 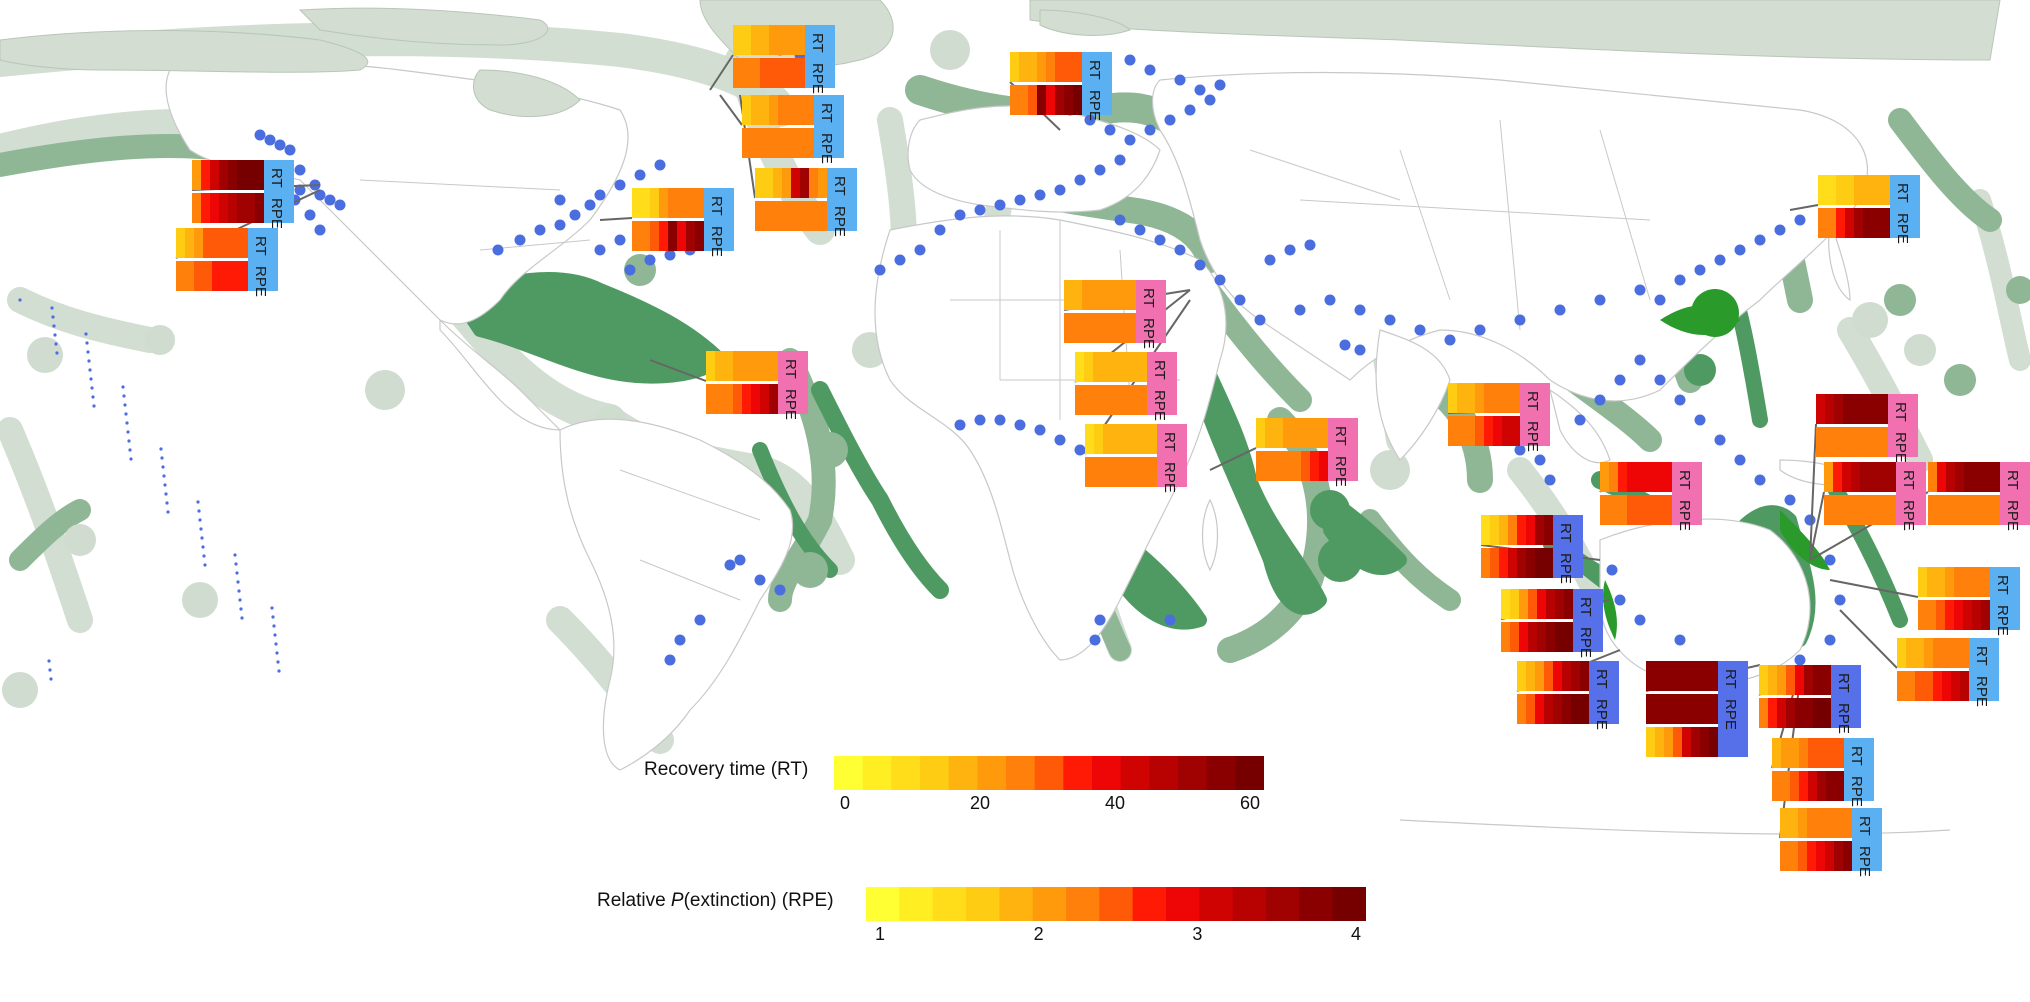 What do you see at coordinates (634, 900) in the screenshot?
I see `rpe-title-prefix: Relative` at bounding box center [634, 900].